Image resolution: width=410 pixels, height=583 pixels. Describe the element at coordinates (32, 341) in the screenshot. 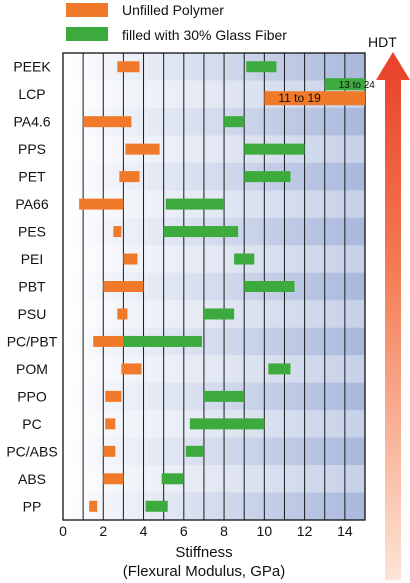

I see `category-label: PC/PBT` at that location.